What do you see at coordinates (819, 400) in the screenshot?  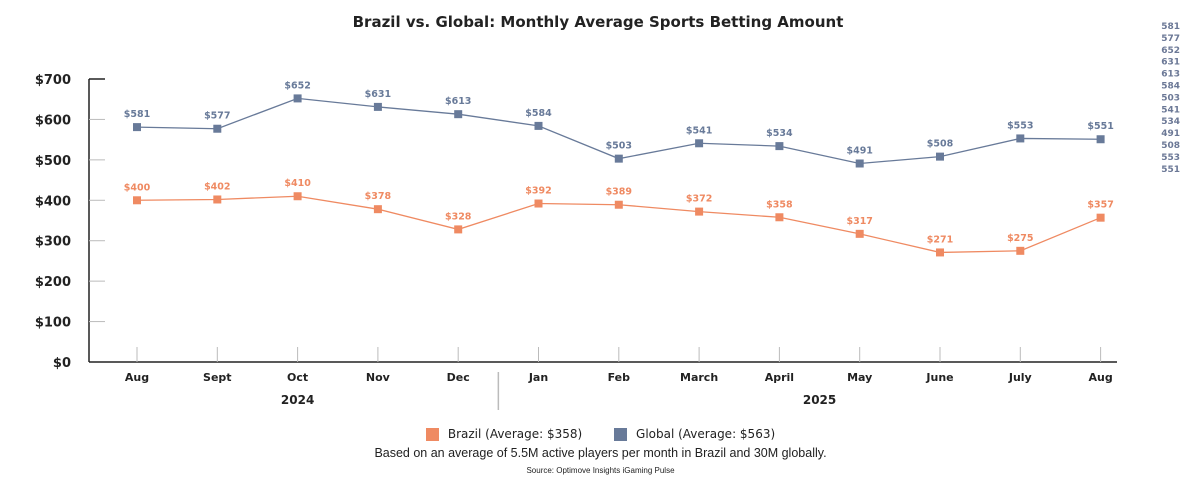 I see `year-label: 2025` at bounding box center [819, 400].